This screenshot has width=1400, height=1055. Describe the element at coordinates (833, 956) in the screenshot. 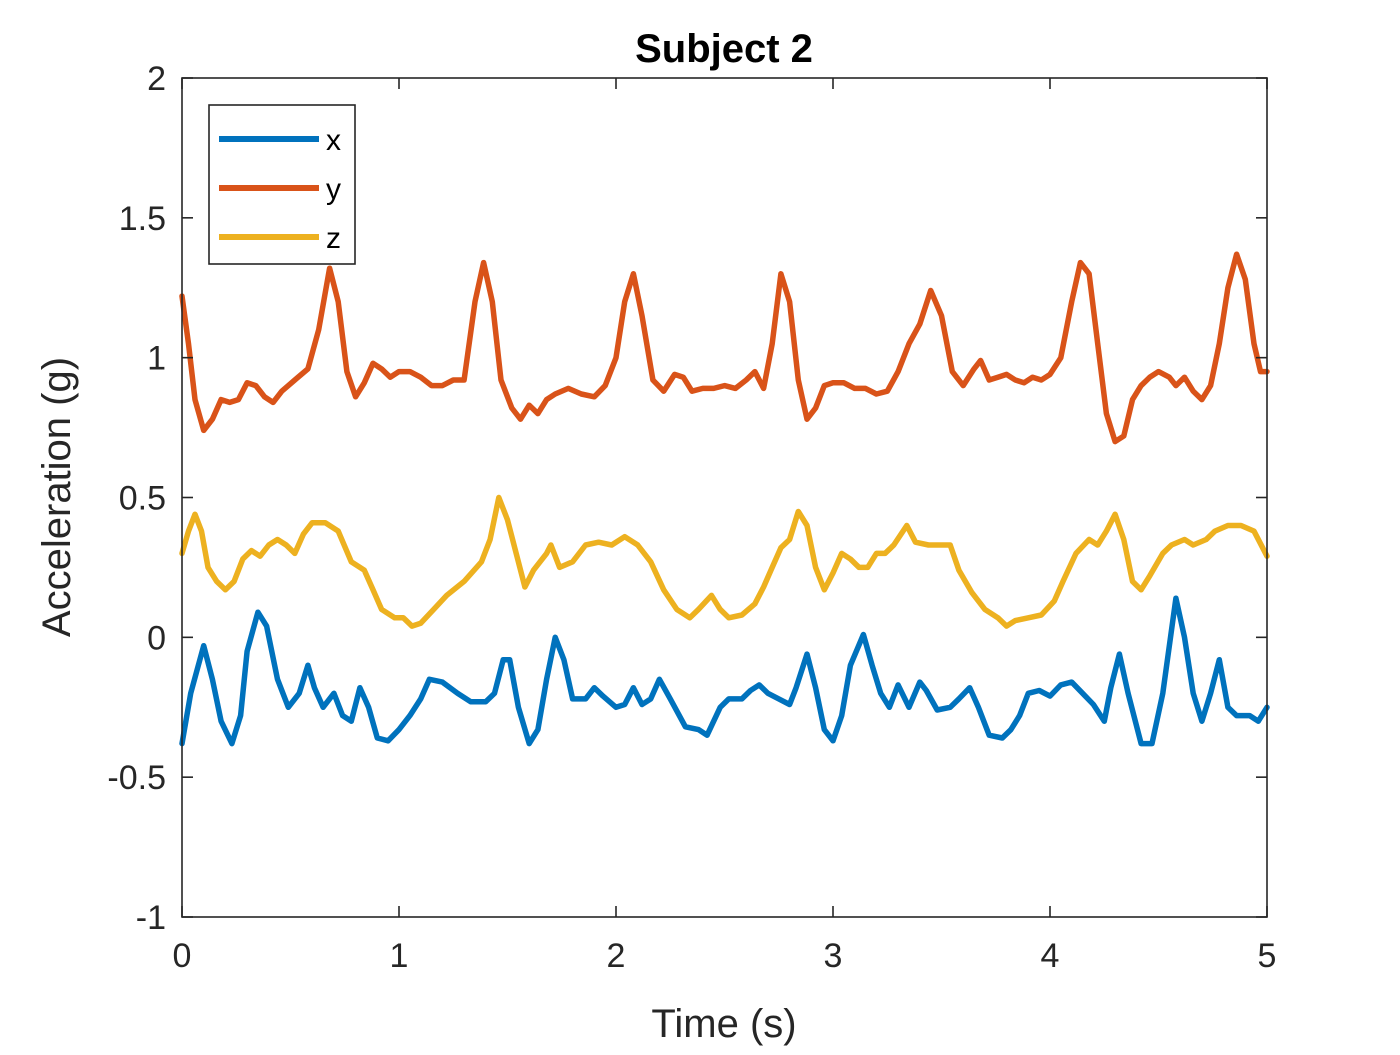

I see `x-tick-label: 3` at that location.